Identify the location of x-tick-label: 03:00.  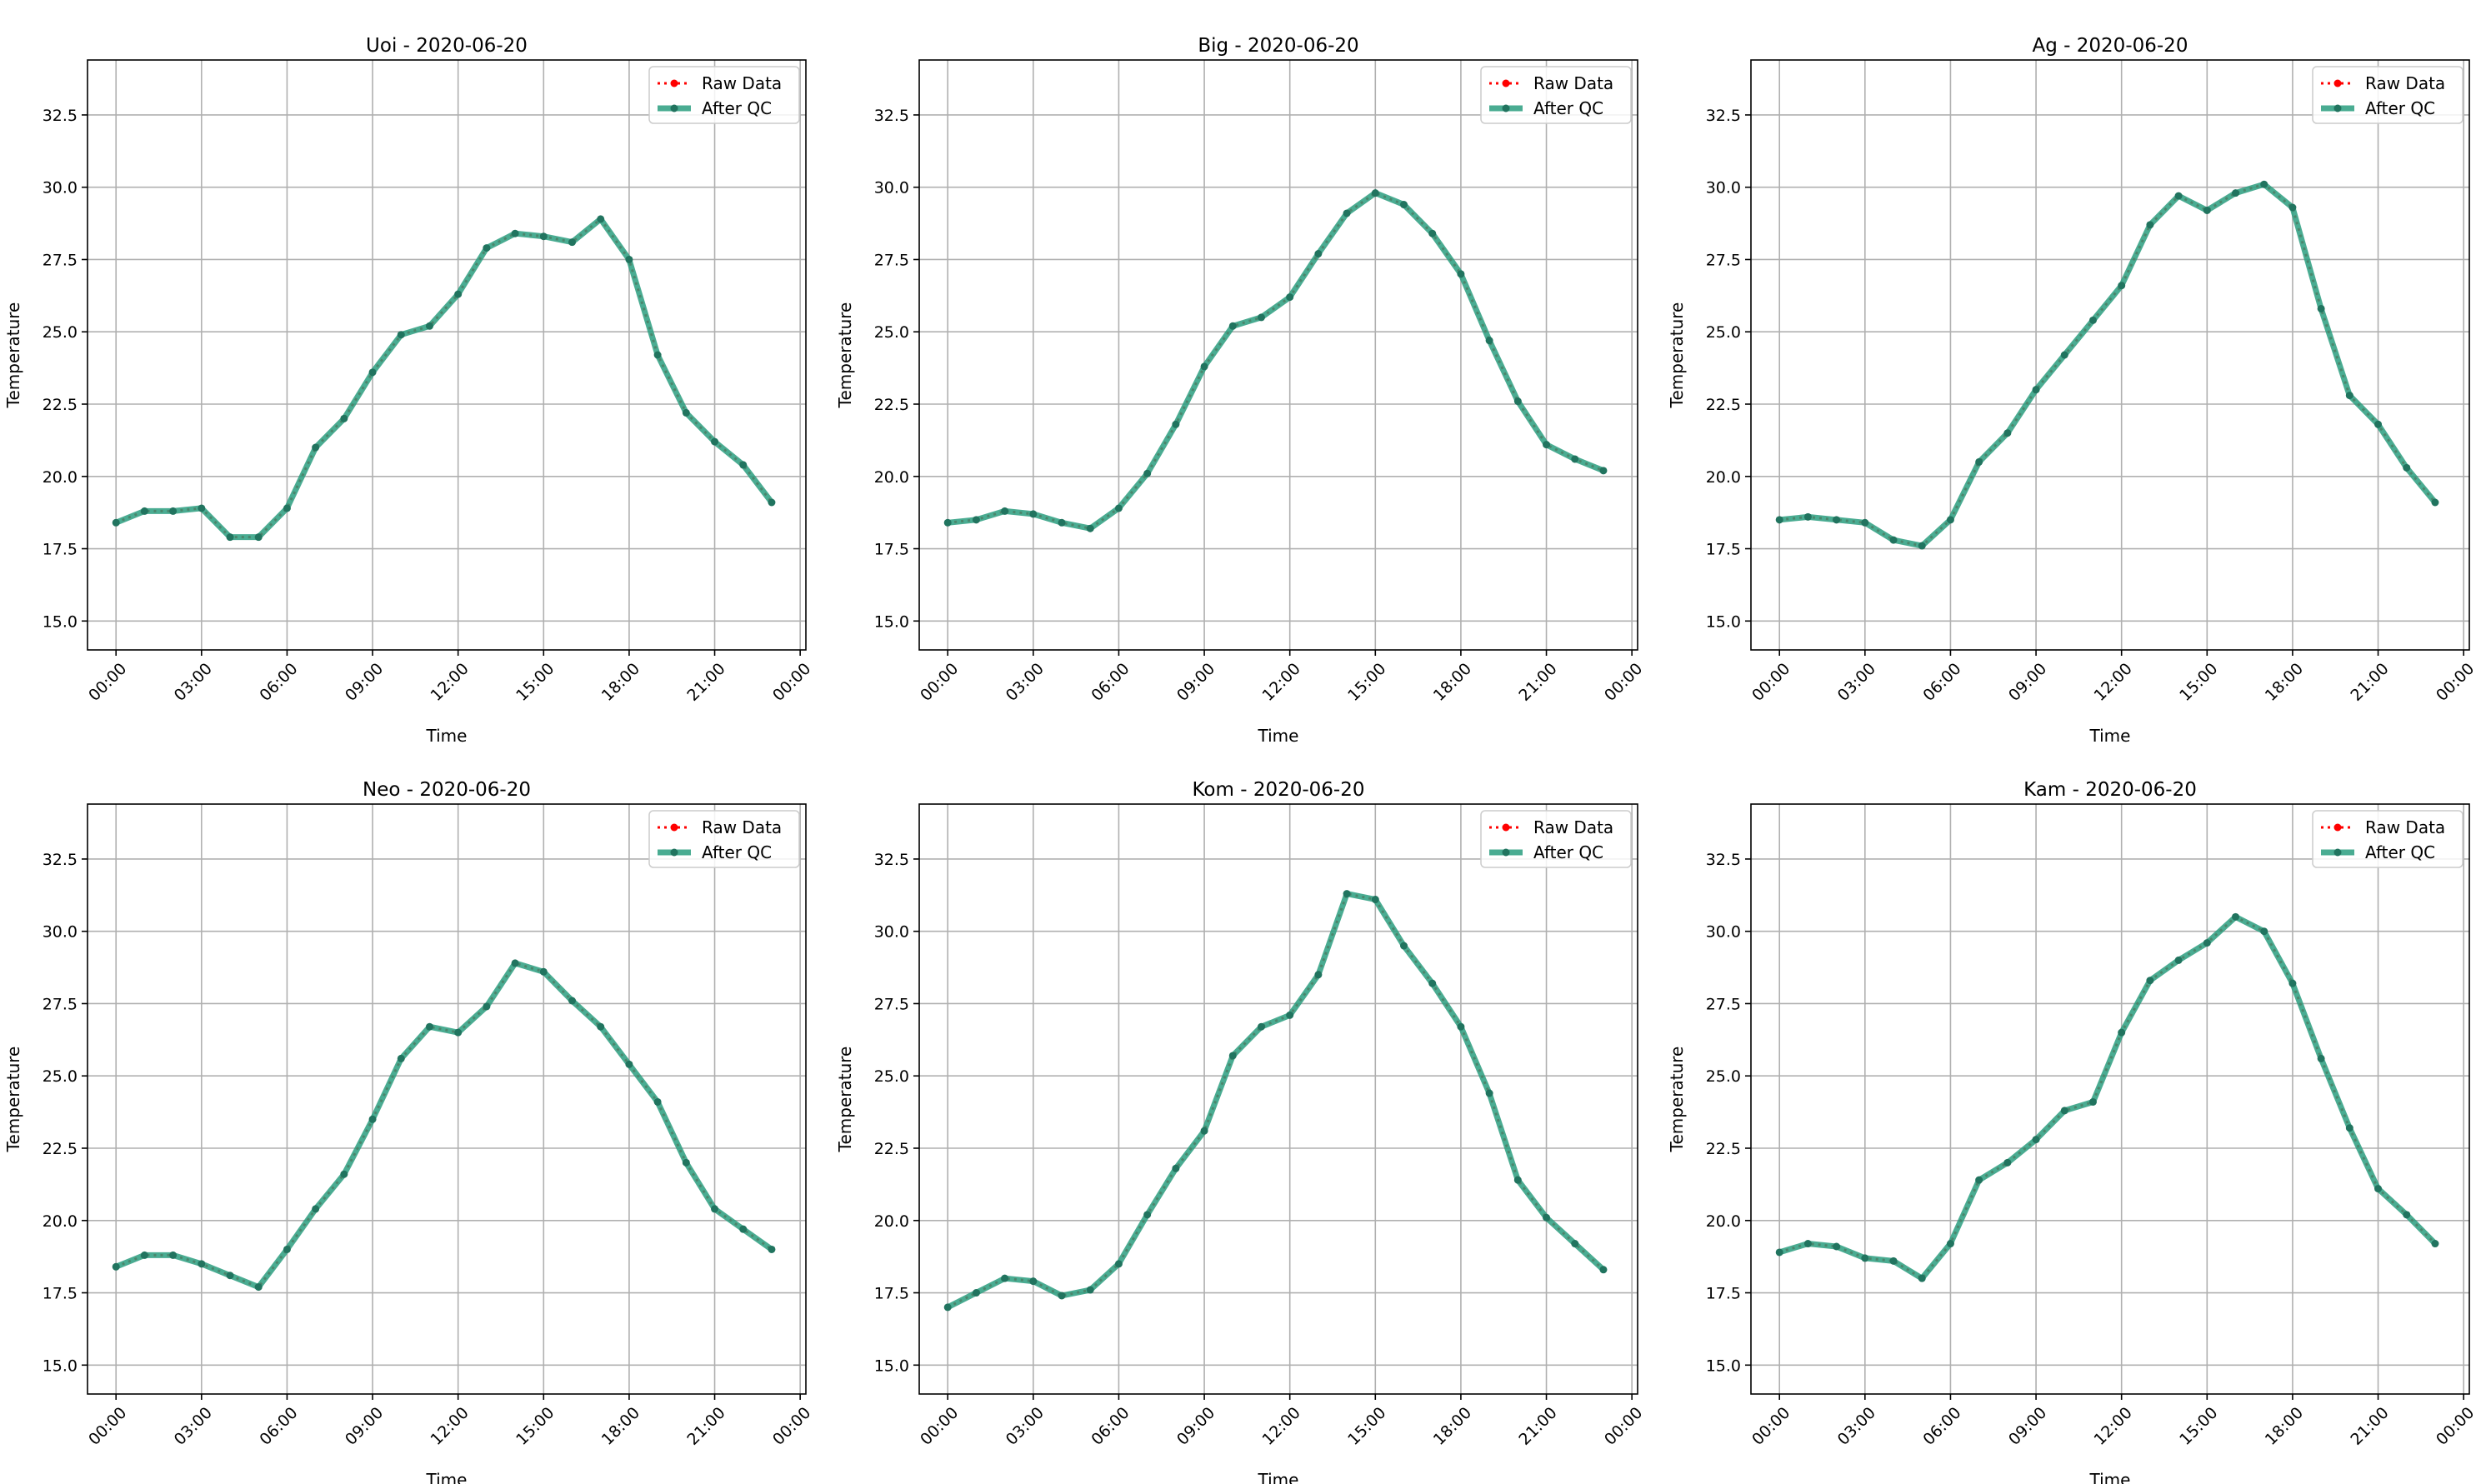
(1856, 682).